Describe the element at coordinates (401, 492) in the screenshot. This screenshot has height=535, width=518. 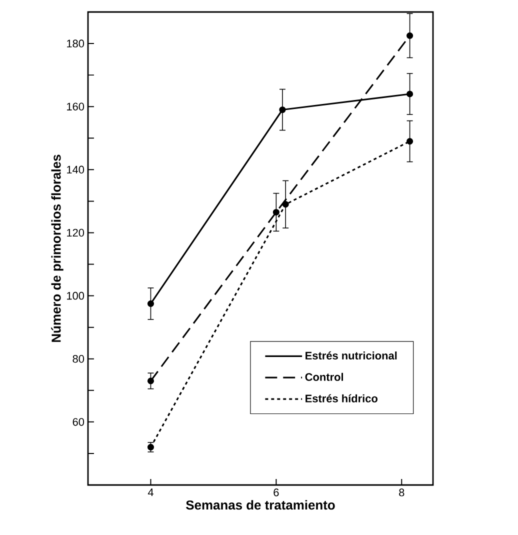
I see `x-tick-label: 8` at that location.